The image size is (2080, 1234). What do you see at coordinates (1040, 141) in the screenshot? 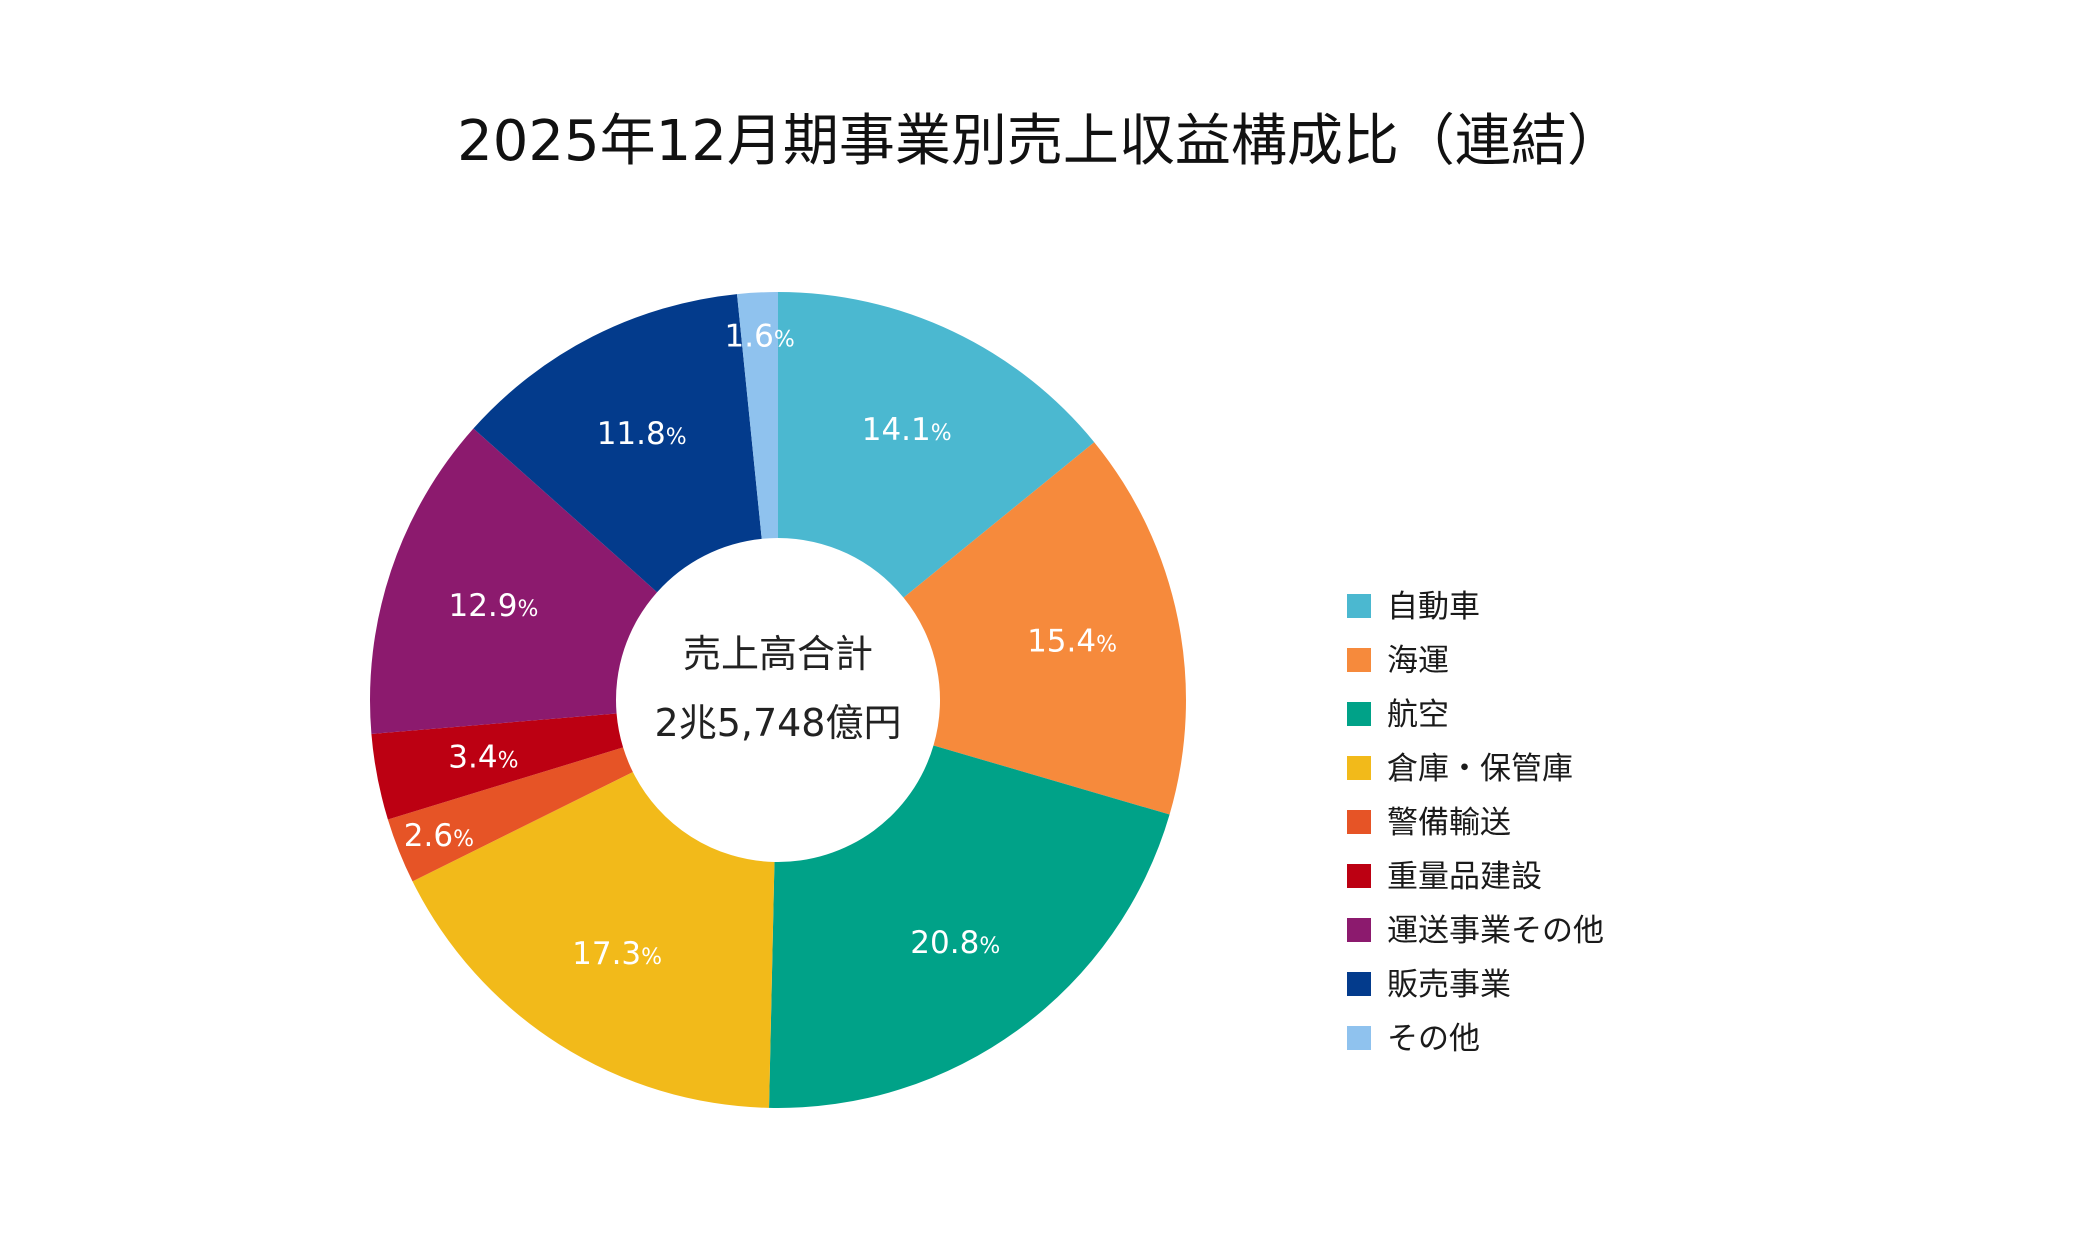
I see `chart-title: 2025年12月期事業別売上収益構成比（連結）` at bounding box center [1040, 141].